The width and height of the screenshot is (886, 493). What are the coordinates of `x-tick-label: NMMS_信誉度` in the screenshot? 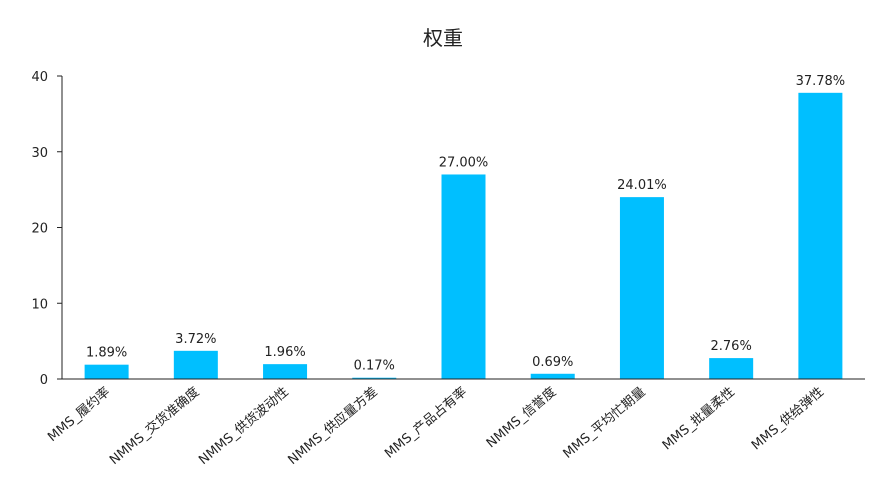 It's located at (521, 417).